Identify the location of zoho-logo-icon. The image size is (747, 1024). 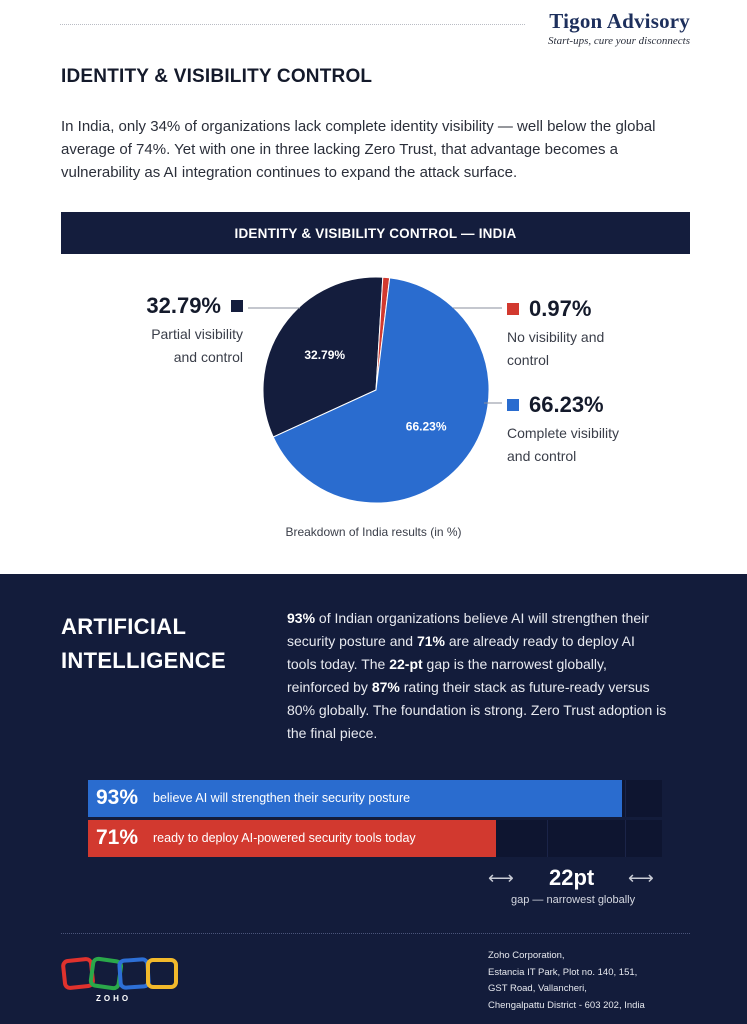
(119, 973).